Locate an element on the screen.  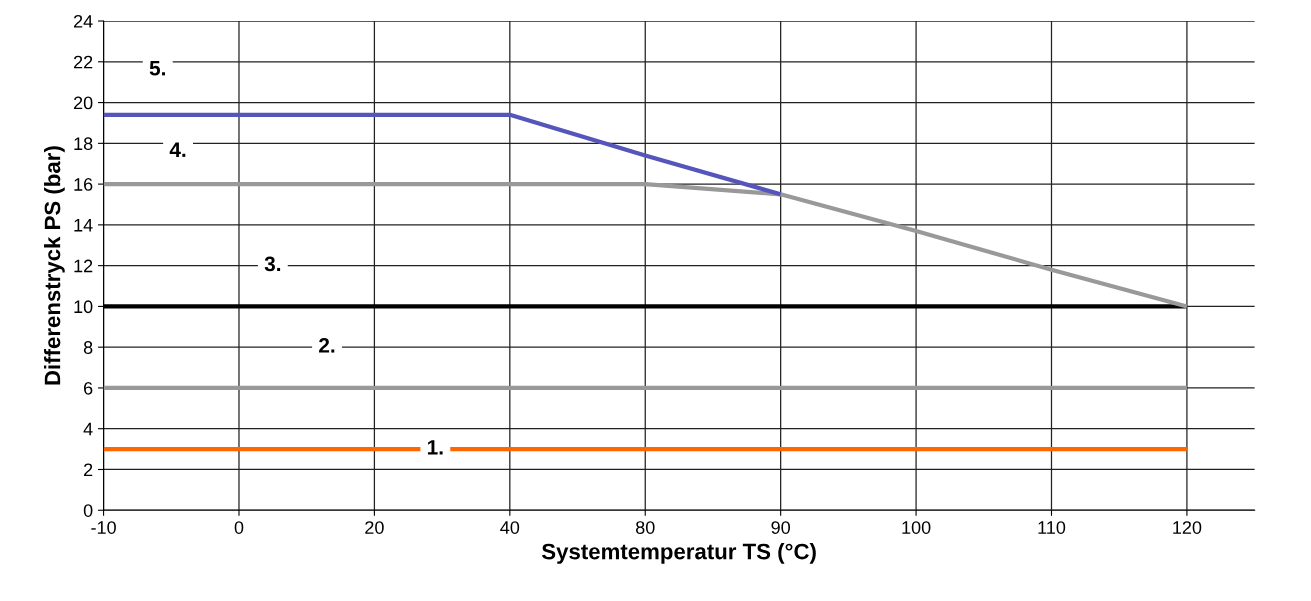
annotation: 4. is located at coordinates (177, 149).